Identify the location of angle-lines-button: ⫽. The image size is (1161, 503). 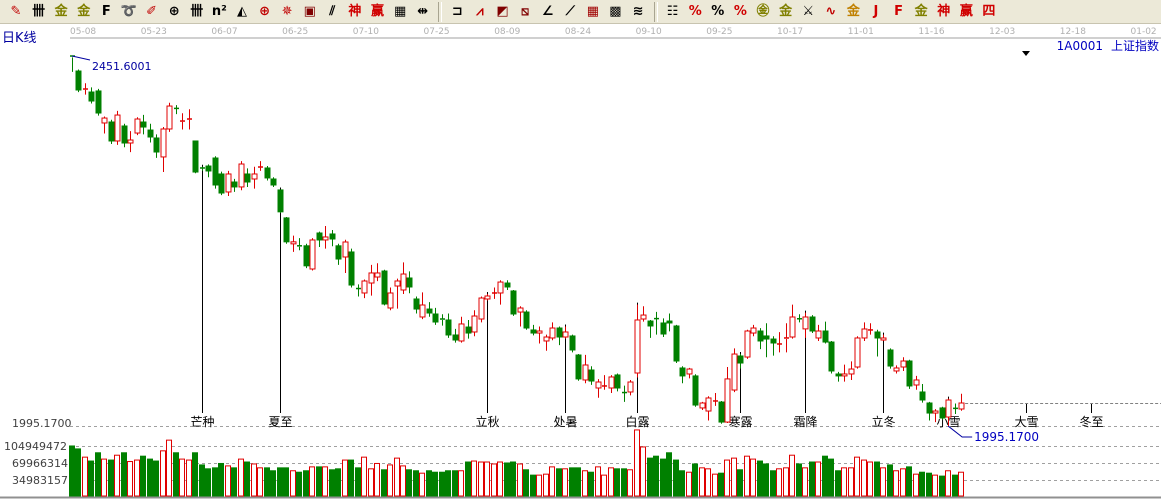
(332, 12).